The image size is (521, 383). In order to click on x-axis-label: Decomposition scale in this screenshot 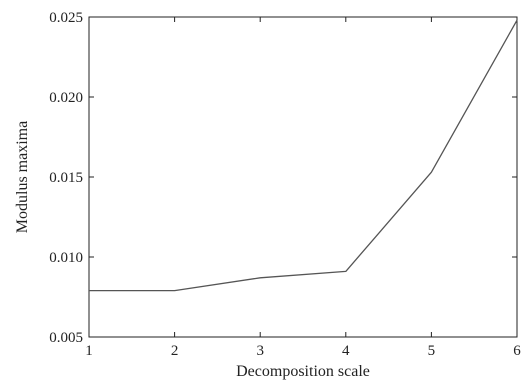, I will do `click(303, 371)`.